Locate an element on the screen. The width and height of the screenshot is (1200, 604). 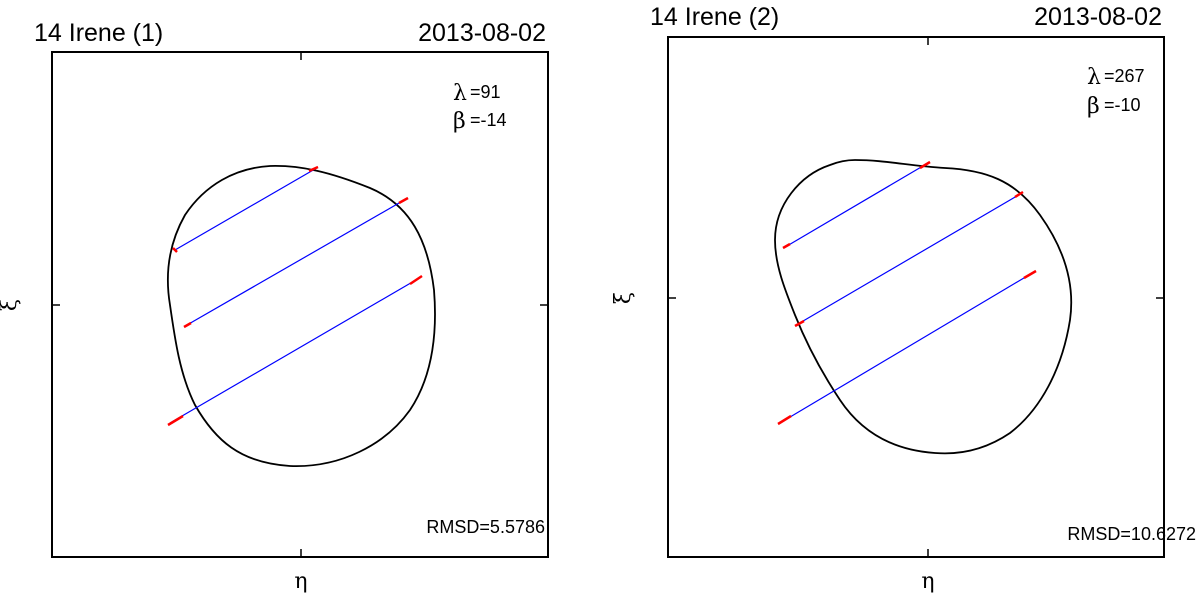
panel-1-date: 2013-08-02 is located at coordinates (482, 33).